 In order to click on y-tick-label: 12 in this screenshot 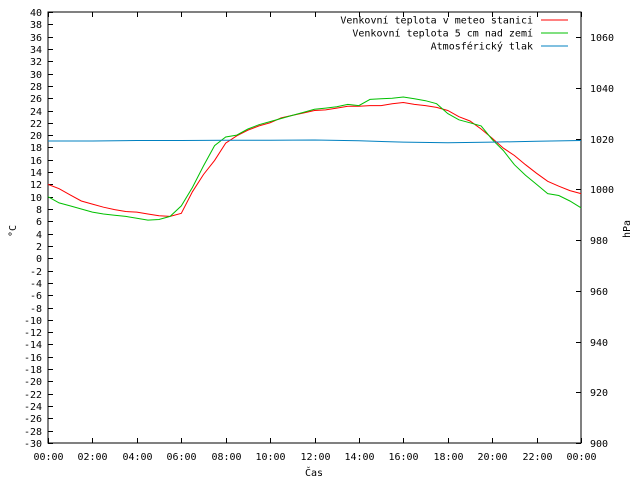, I will do `click(36, 185)`.